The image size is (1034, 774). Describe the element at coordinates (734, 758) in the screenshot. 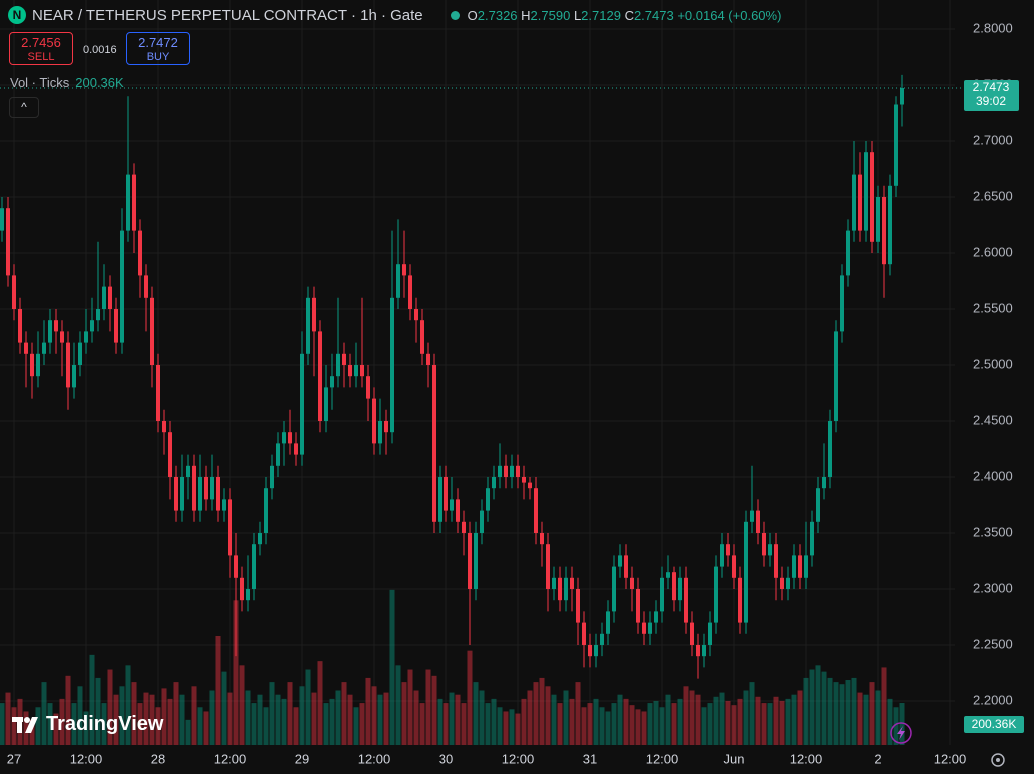

I see `x-tick-label: Jun` at that location.